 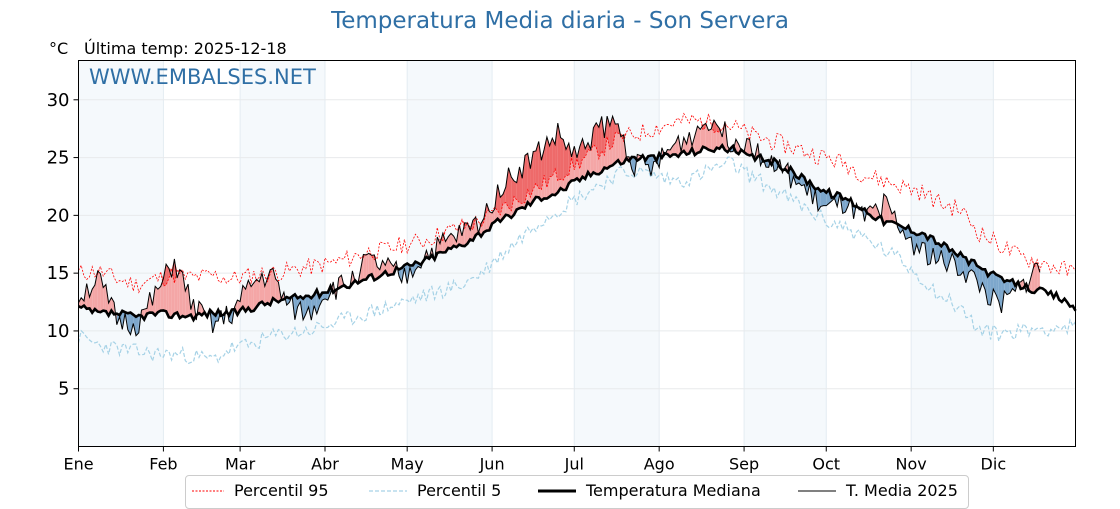 What do you see at coordinates (878, 490) in the screenshot?
I see `legend-item-2025: T. Media 2025` at bounding box center [878, 490].